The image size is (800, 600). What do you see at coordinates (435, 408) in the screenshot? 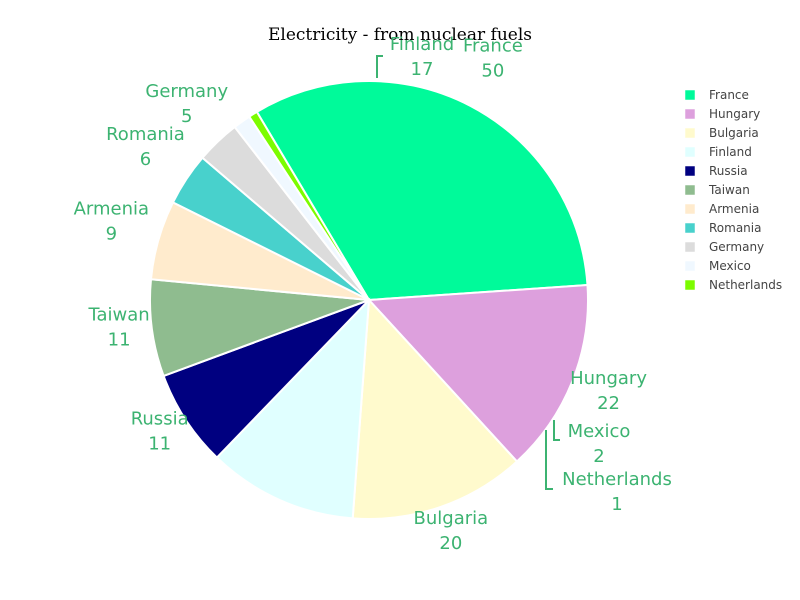
I see `slice-bulgaria` at bounding box center [435, 408].